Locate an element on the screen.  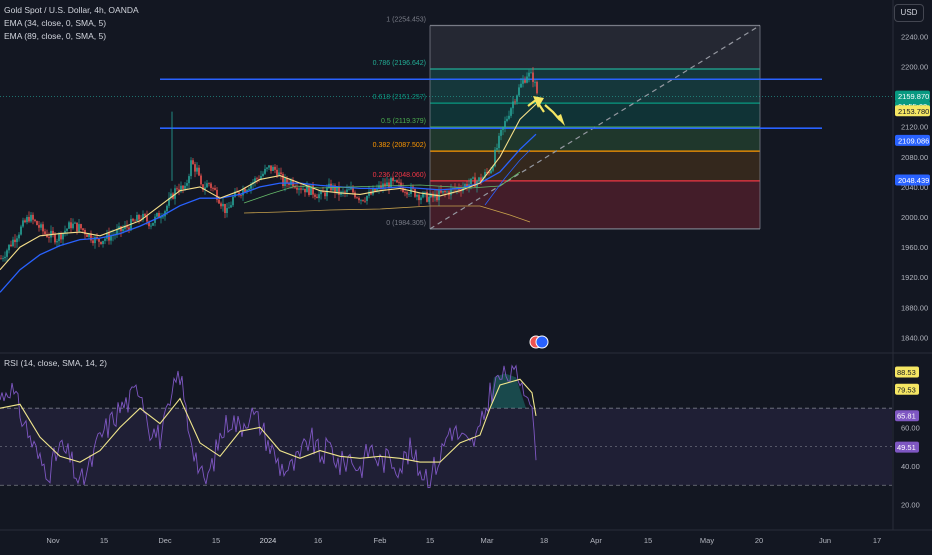
time-tick-label: Jun is located at coordinates (825, 540).